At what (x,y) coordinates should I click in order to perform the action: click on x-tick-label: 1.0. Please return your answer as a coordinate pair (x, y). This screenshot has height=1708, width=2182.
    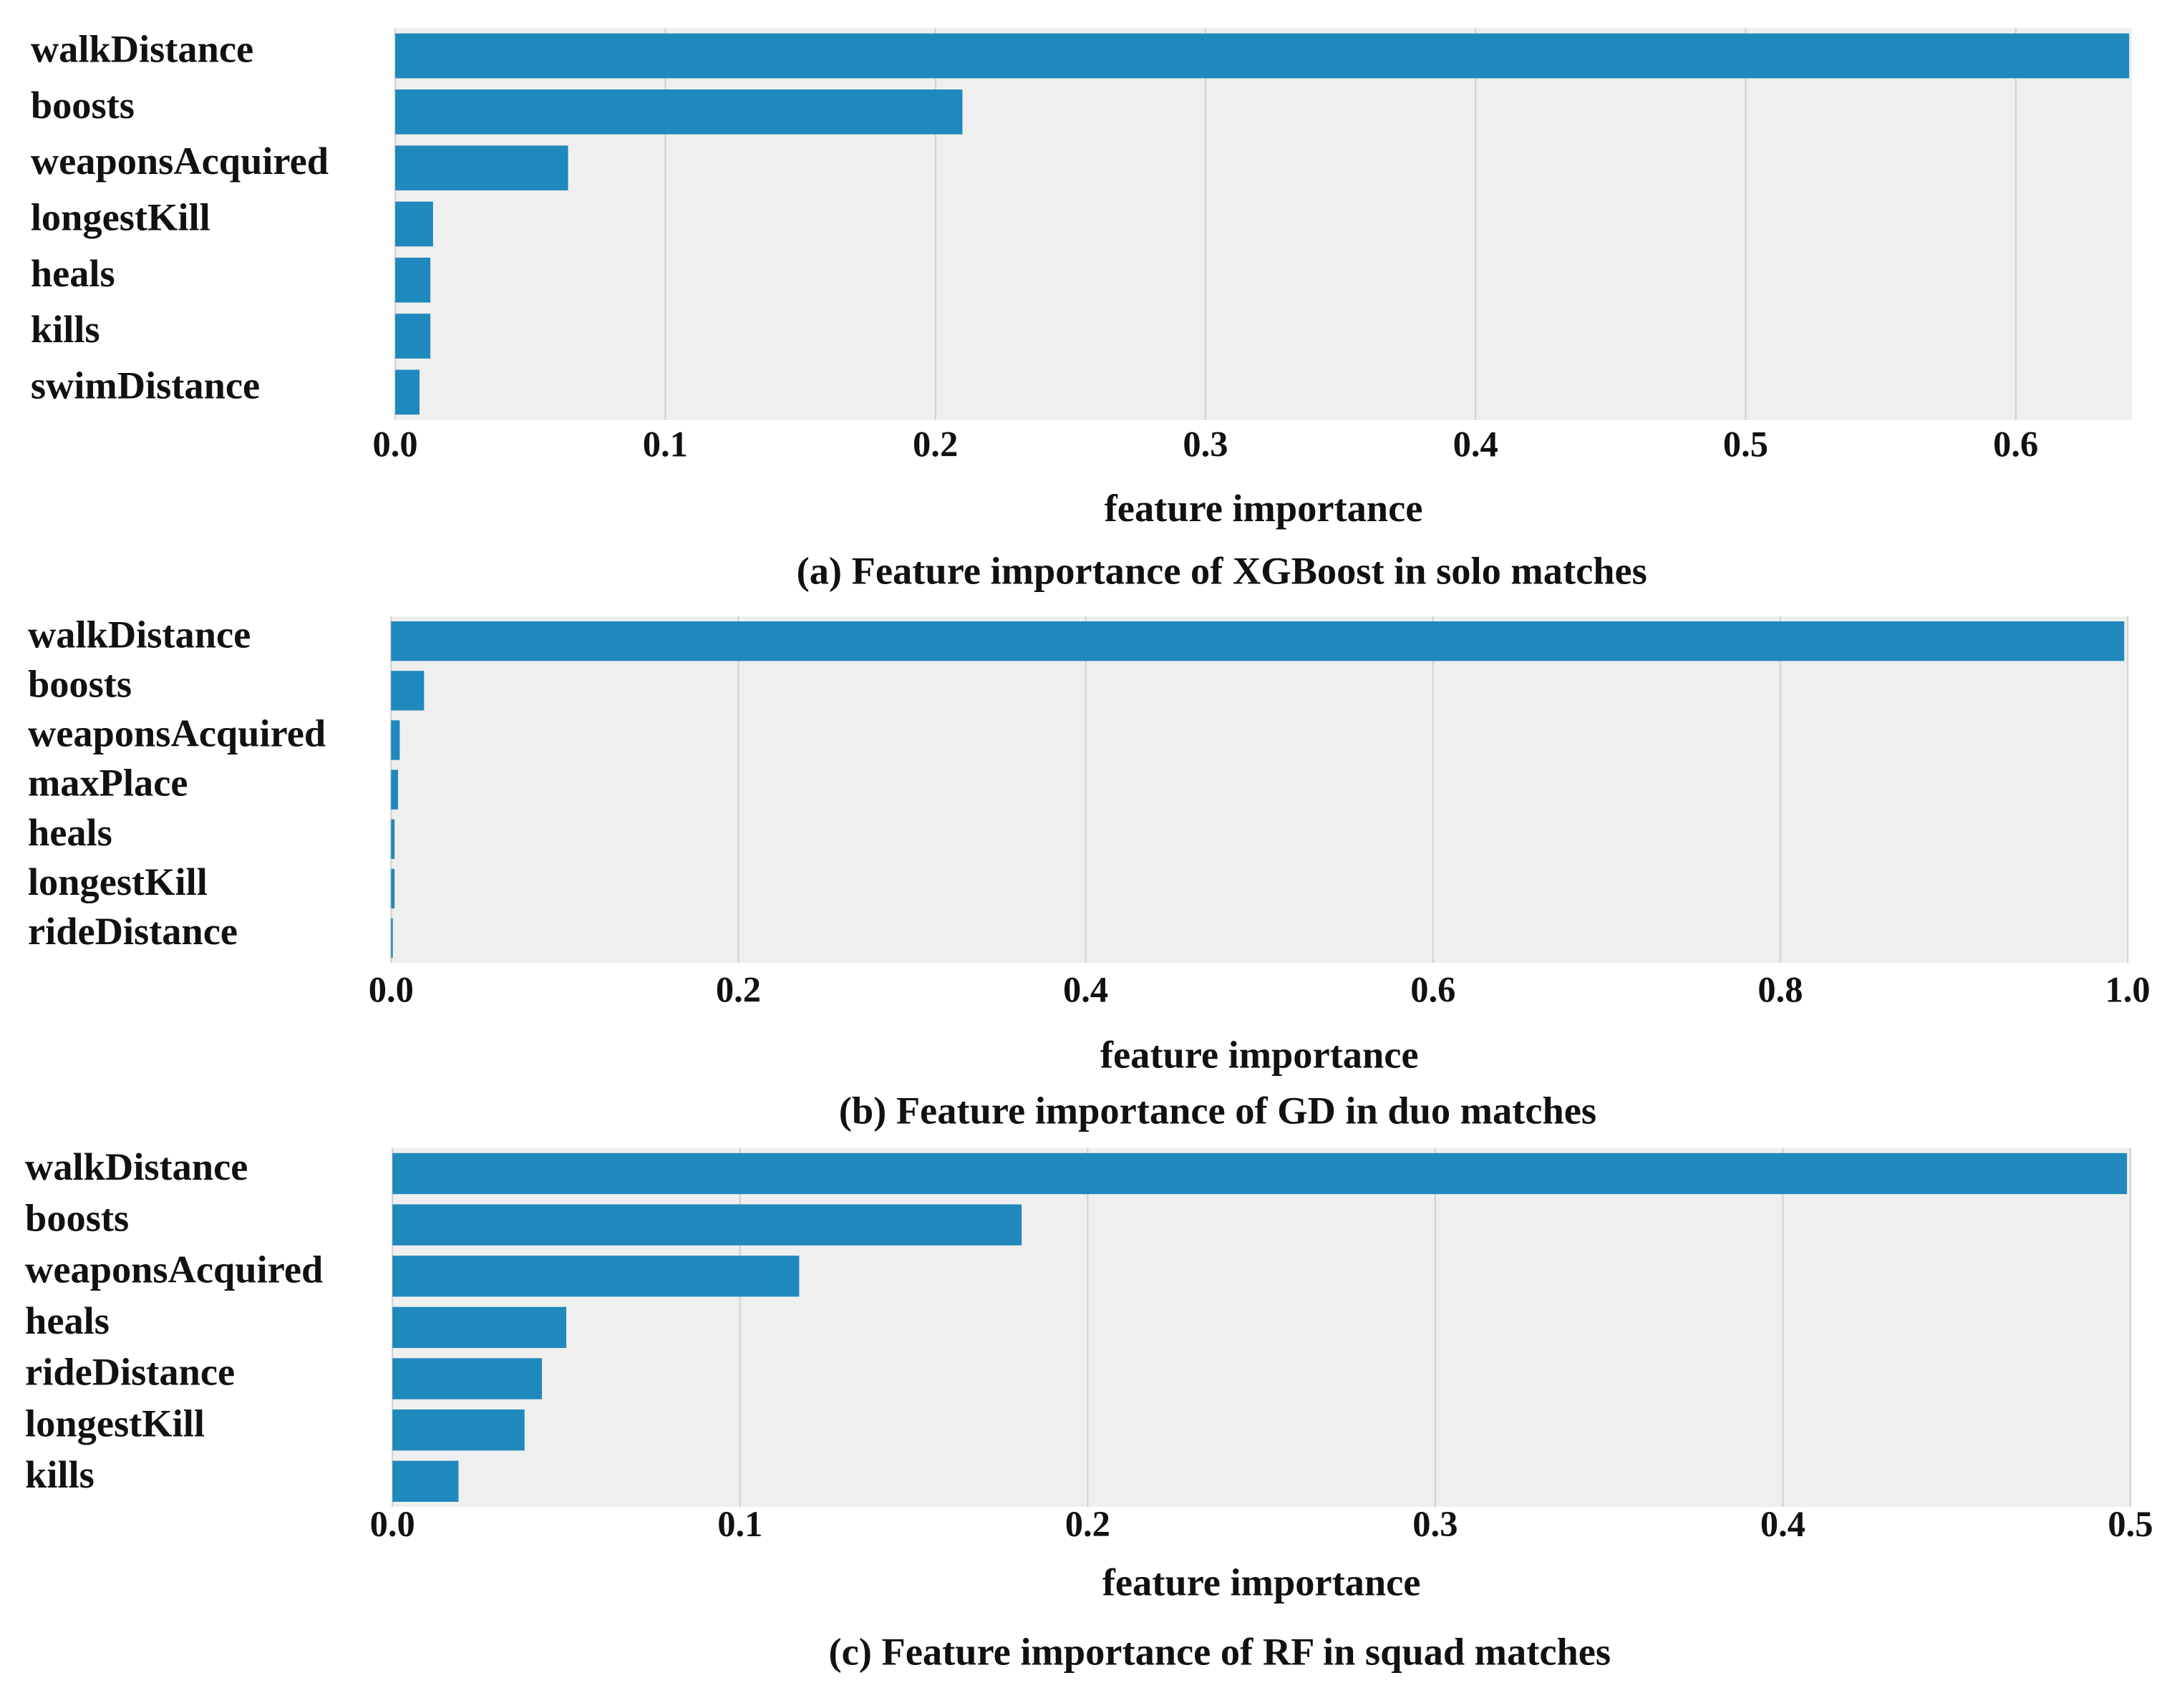
    Looking at the image, I should click on (2128, 989).